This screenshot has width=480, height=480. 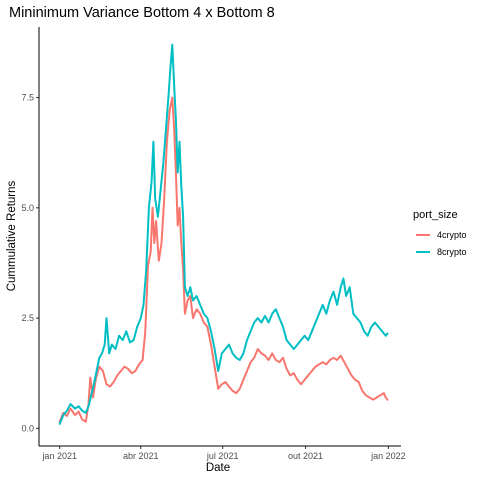 What do you see at coordinates (452, 252) in the screenshot?
I see `legend-label: 8crypto` at bounding box center [452, 252].